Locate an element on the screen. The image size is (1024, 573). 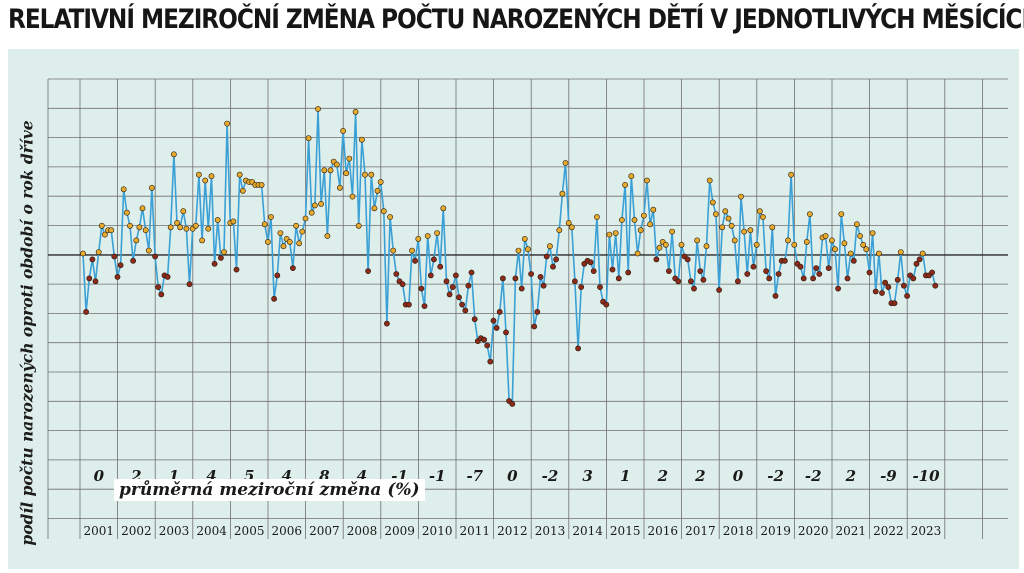
annual-average-value: -2 is located at coordinates (775, 476).